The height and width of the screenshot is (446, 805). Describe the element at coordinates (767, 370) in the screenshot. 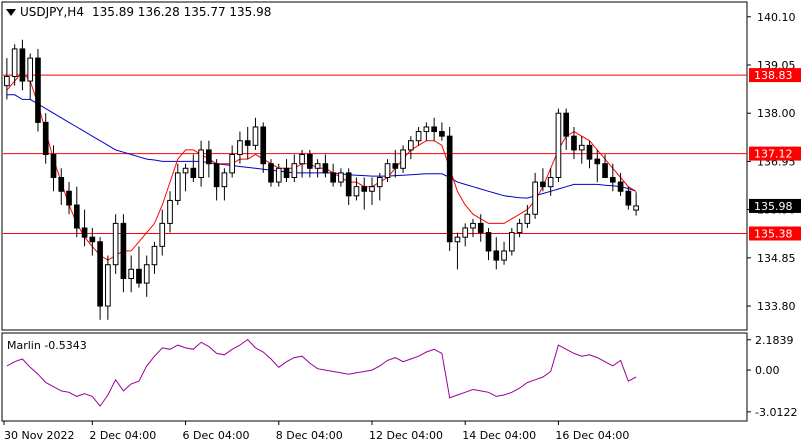

I see `indicator-tick-label: 0.00` at that location.